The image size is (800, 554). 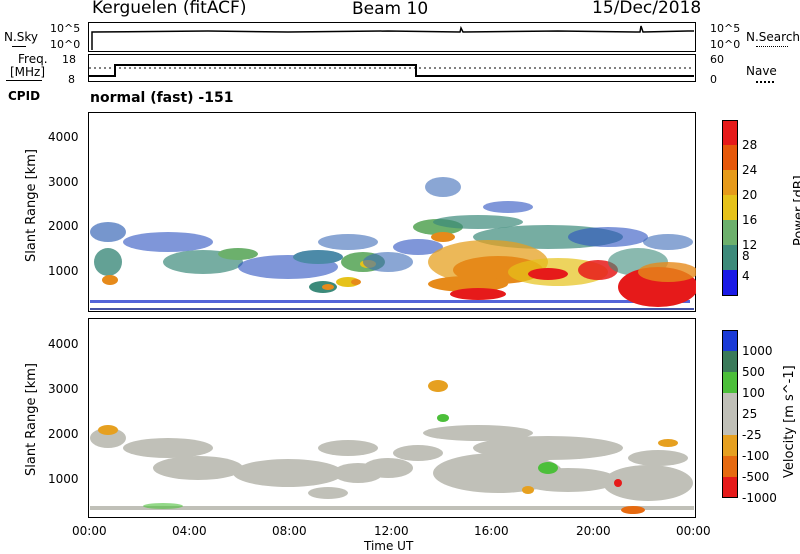 I want to click on power-colorbar, so click(x=730, y=208).